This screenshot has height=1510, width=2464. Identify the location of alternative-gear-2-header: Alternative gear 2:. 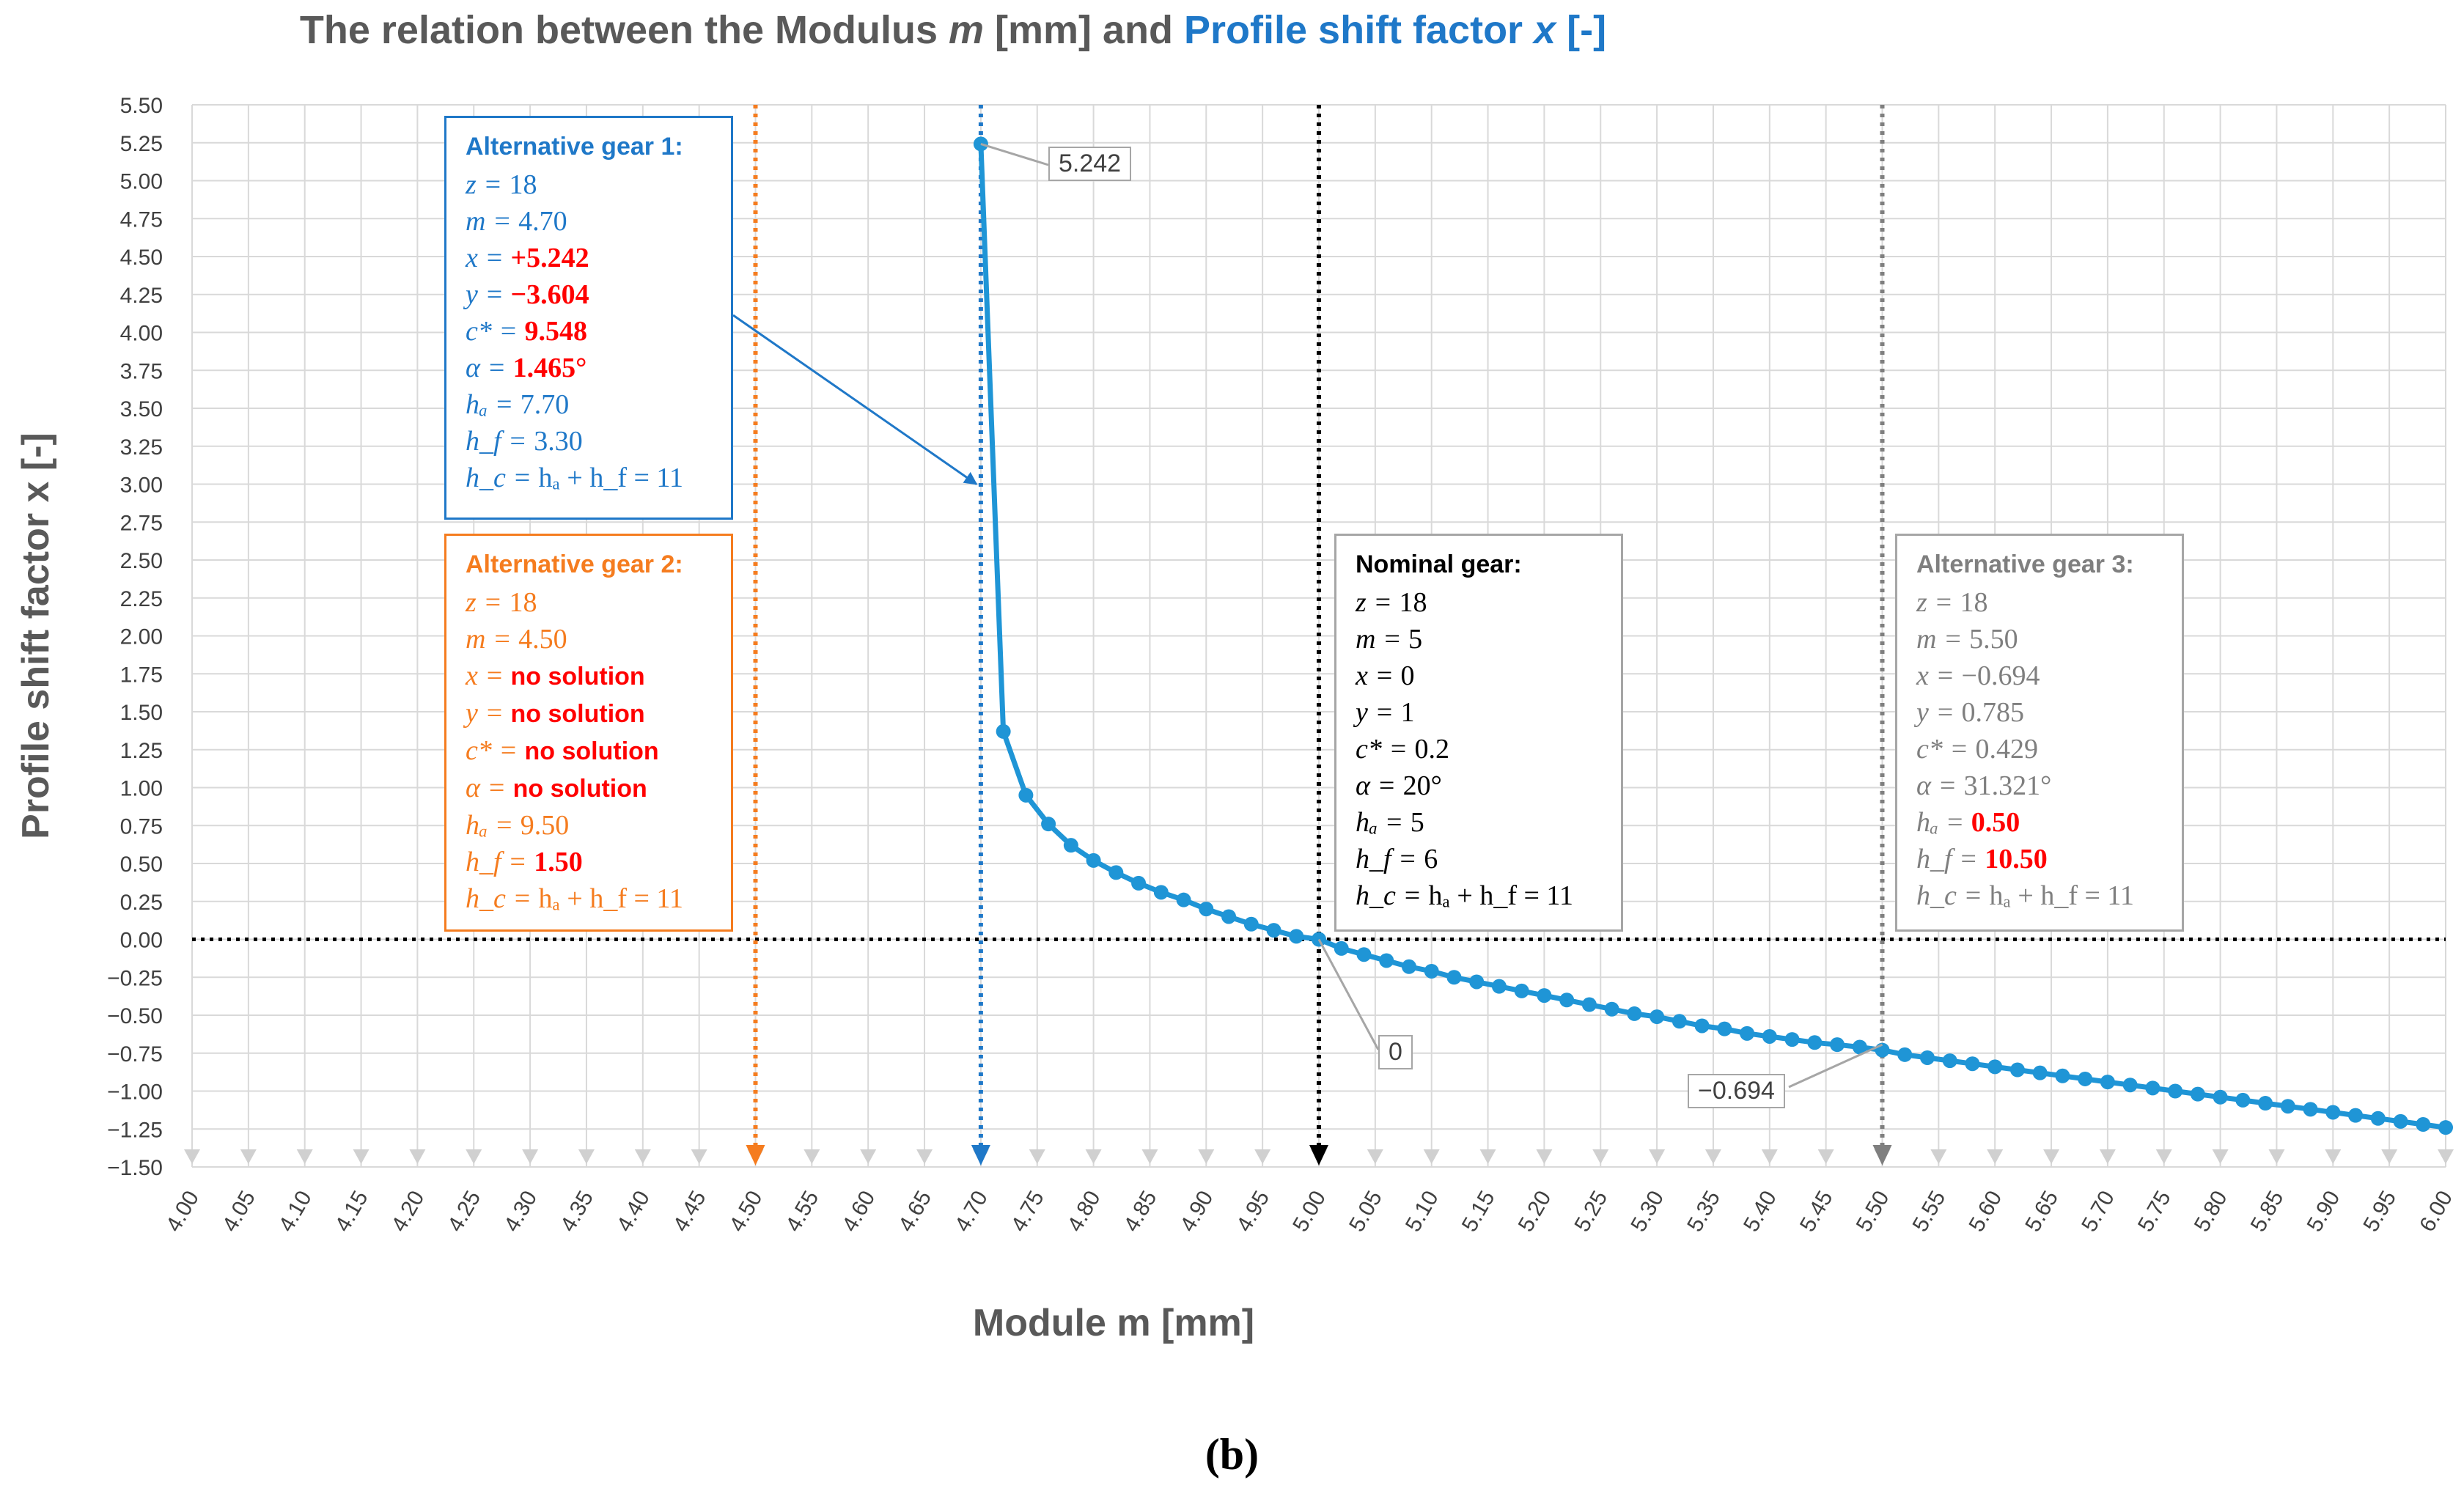
(574, 564).